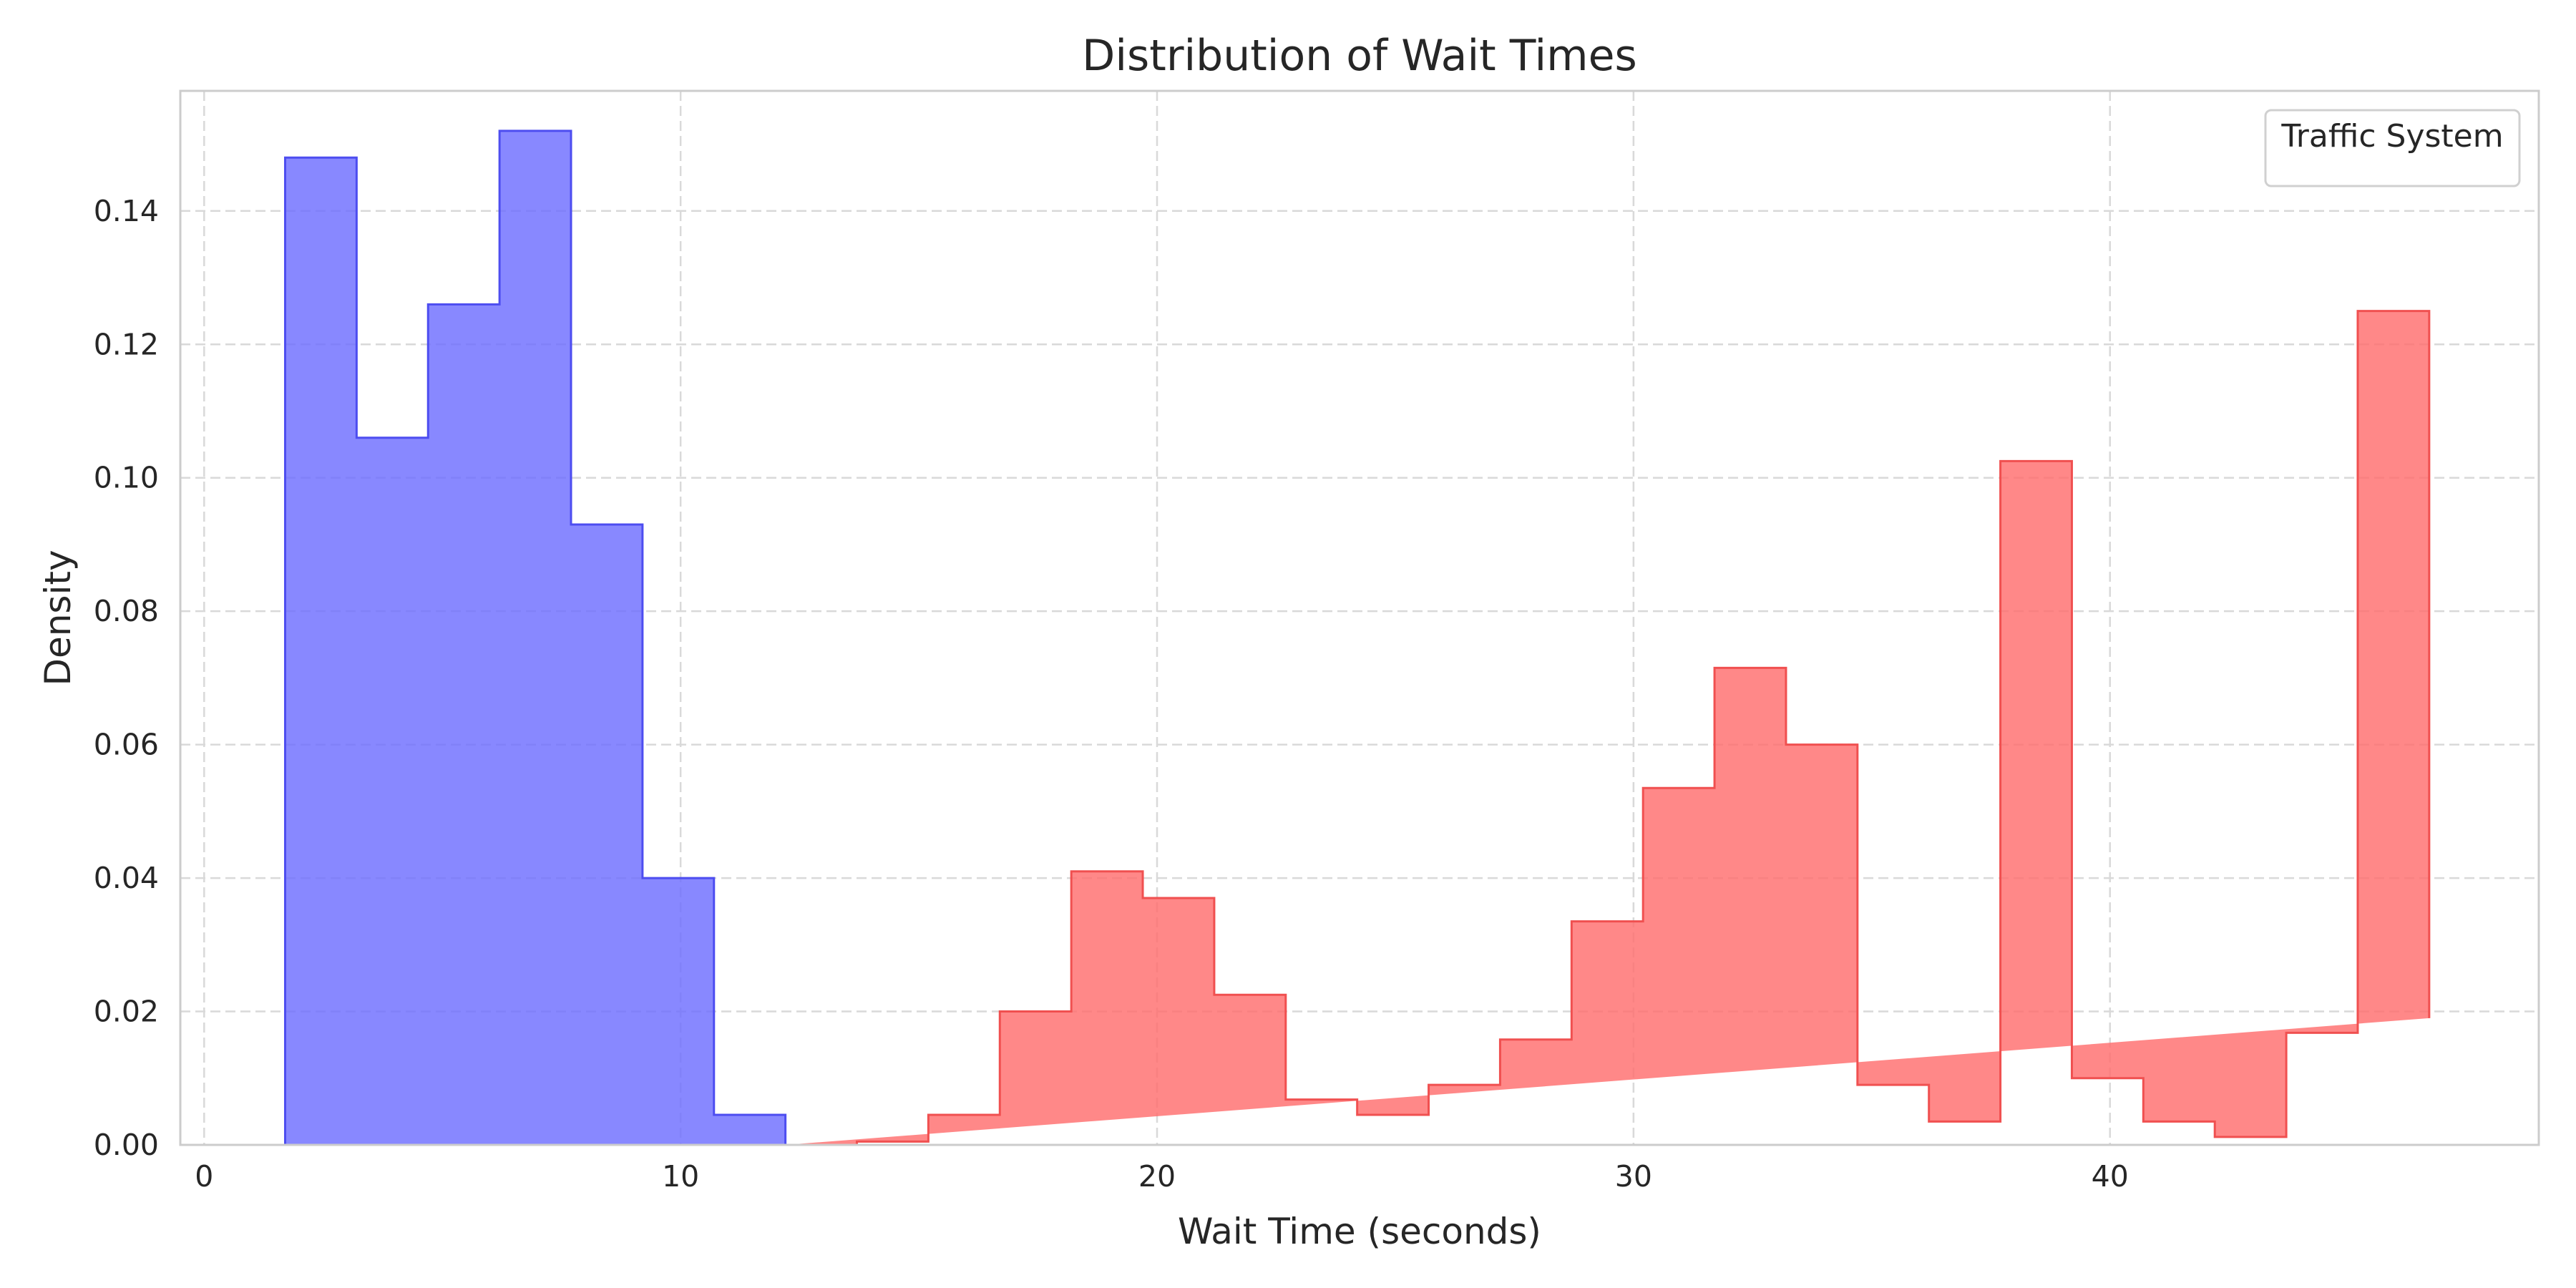 The height and width of the screenshot is (1288, 2576). What do you see at coordinates (126, 1145) in the screenshot?
I see `y-tick-label: 0.00` at bounding box center [126, 1145].